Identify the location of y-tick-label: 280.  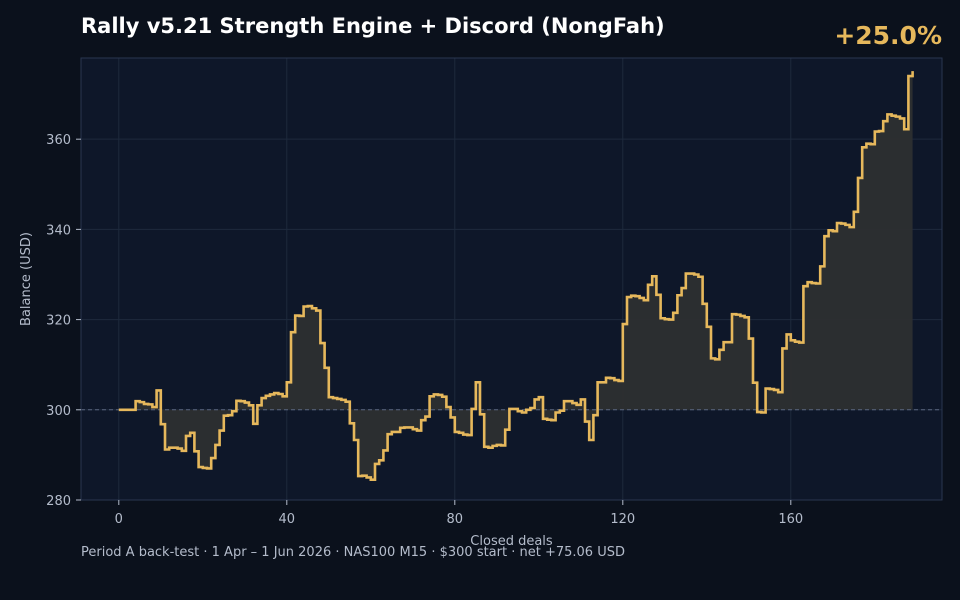
(58, 501).